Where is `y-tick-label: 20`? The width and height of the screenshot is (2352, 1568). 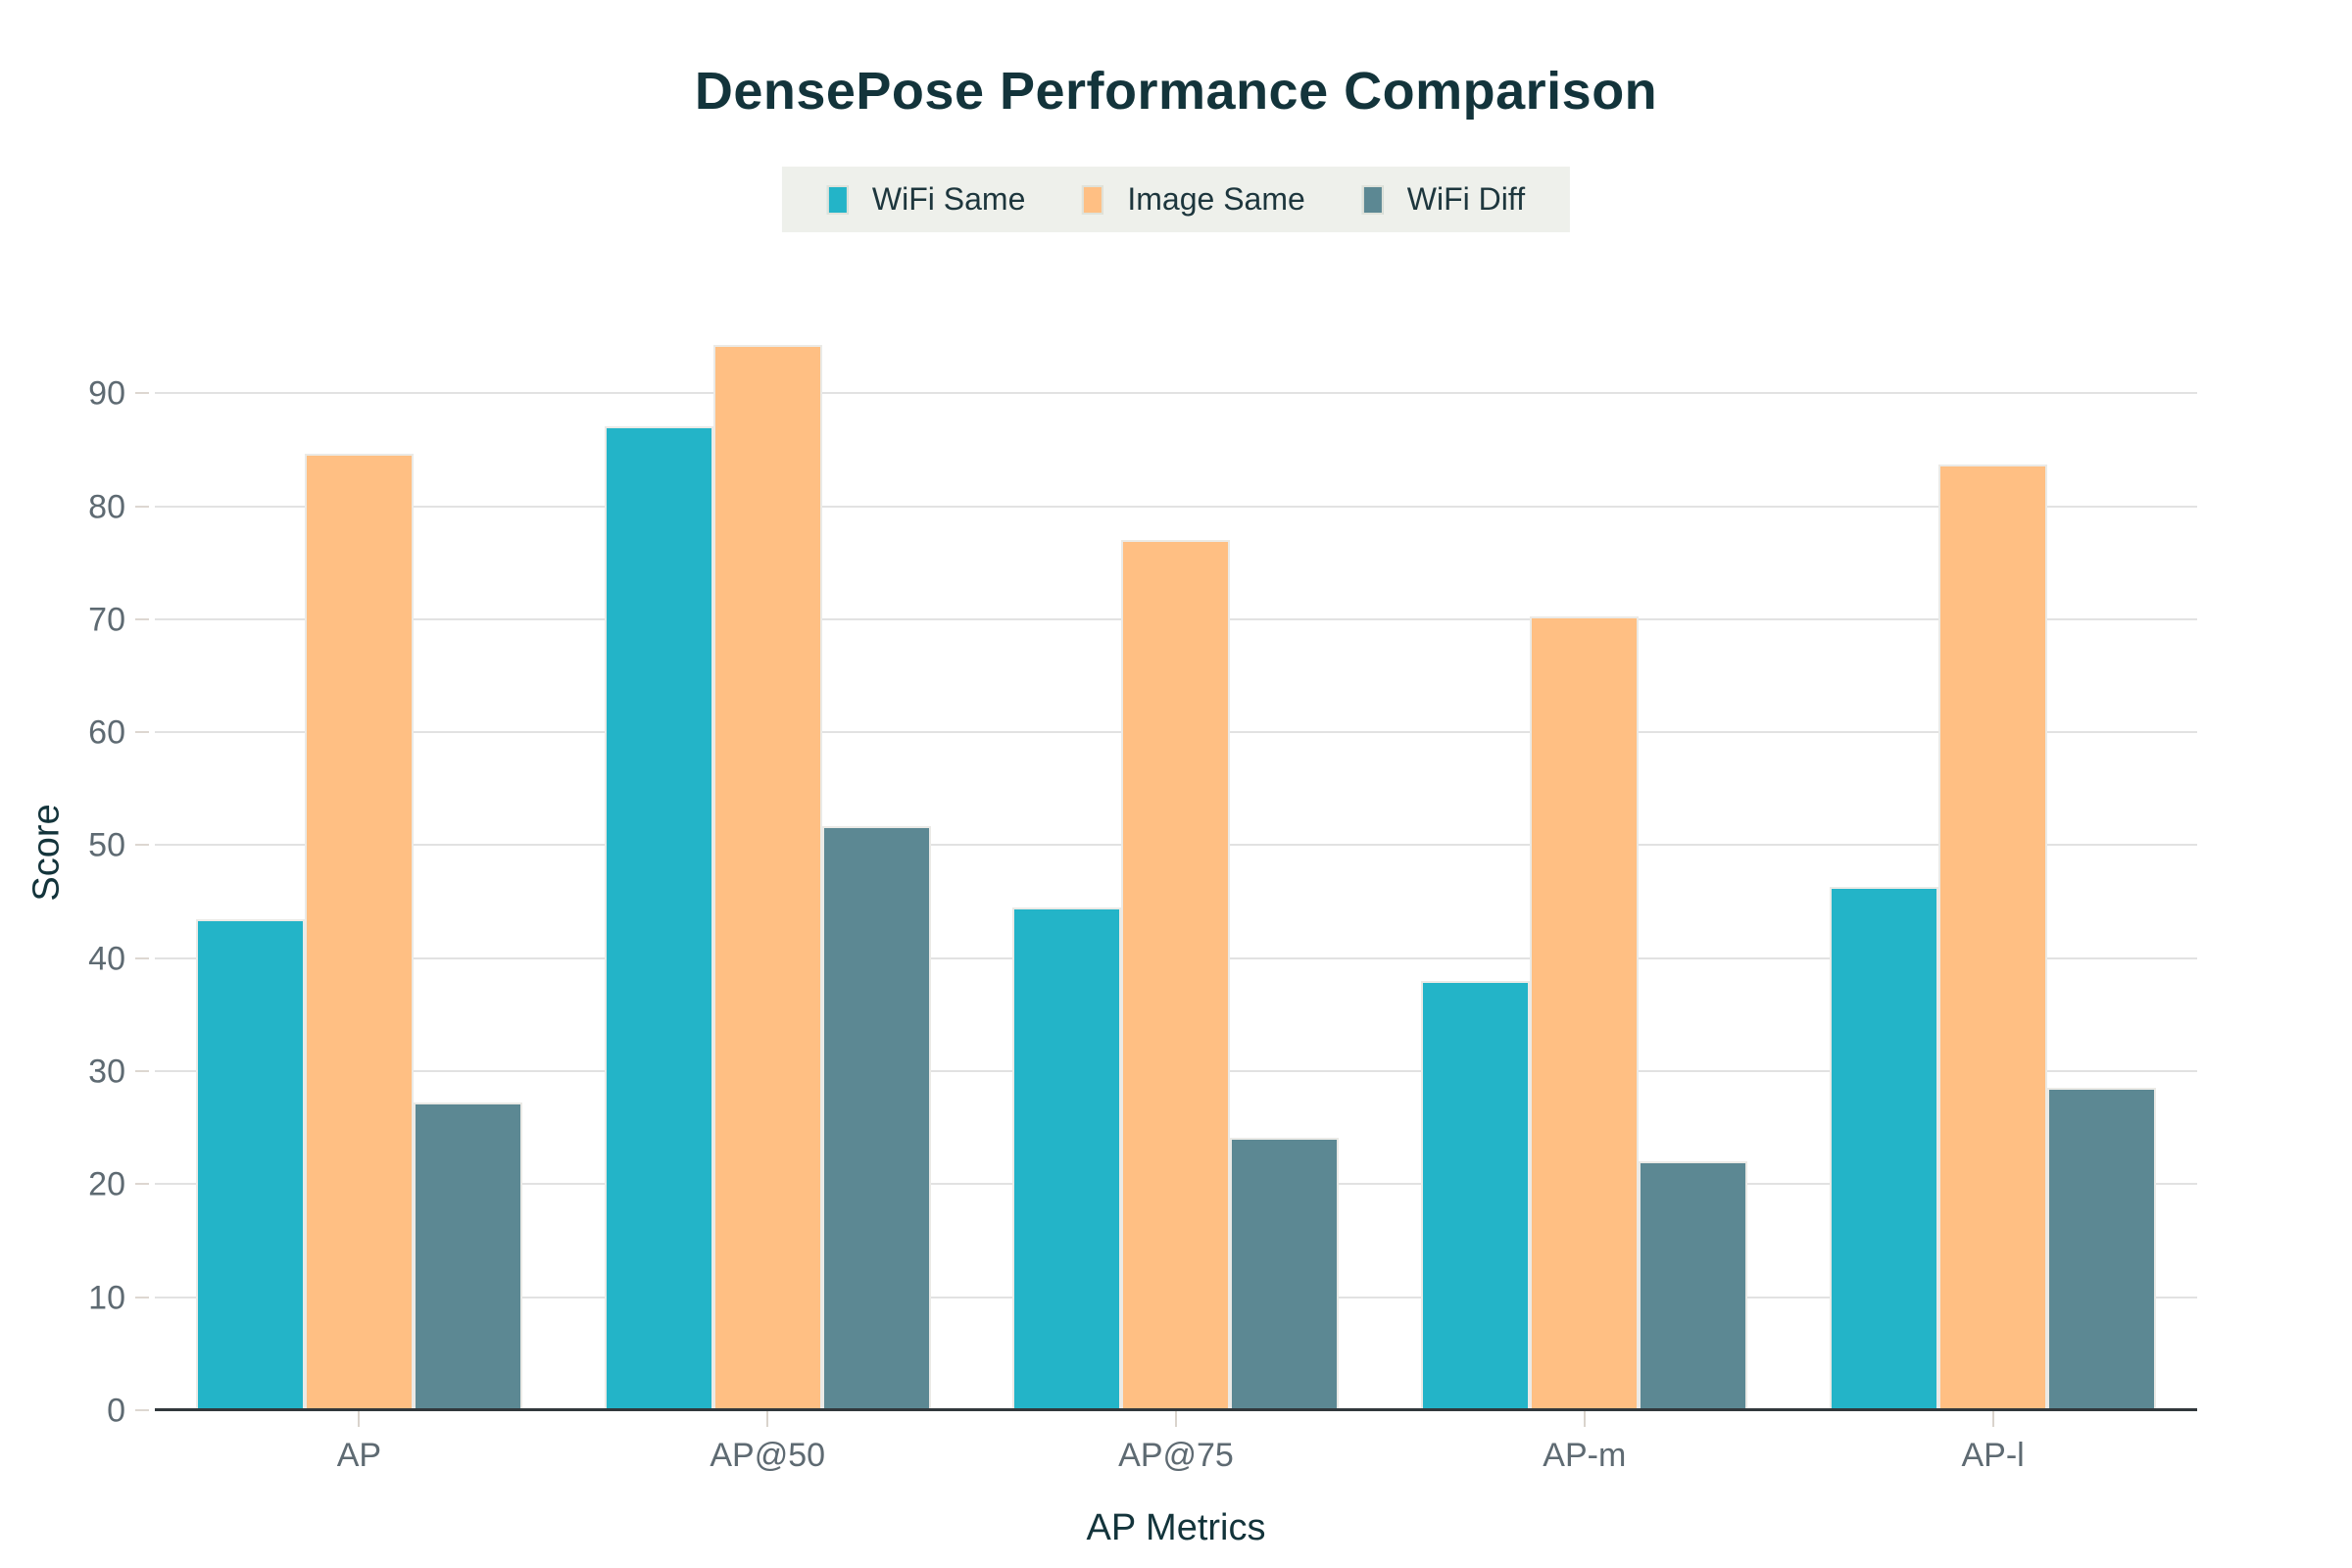
y-tick-label: 20 is located at coordinates (106, 1184).